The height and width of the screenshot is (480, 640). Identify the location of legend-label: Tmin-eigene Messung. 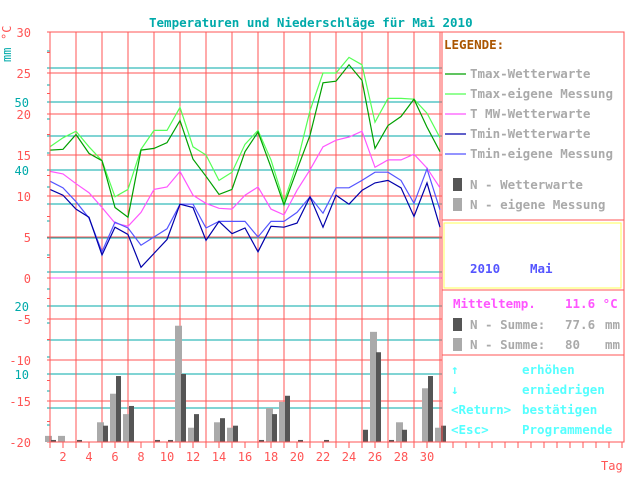
(541, 153).